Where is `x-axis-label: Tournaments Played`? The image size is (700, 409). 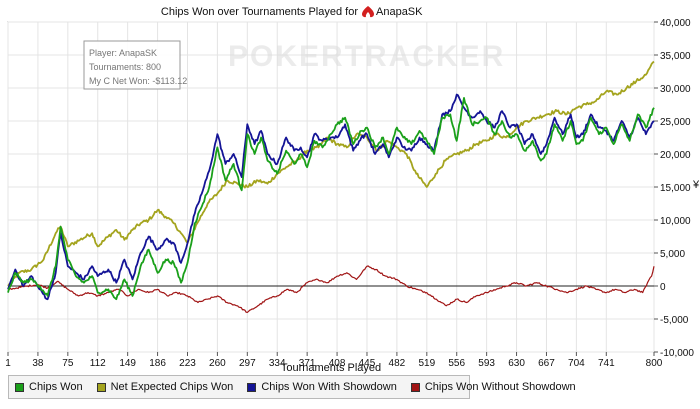
x-axis-label: Tournaments Played is located at coordinates (331, 368).